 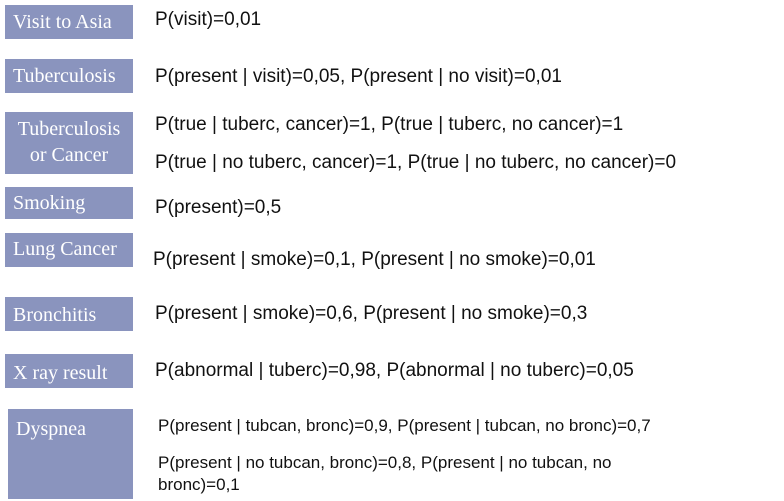 What do you see at coordinates (69, 314) in the screenshot?
I see `node-label-bronchitis: Bronchitis` at bounding box center [69, 314].